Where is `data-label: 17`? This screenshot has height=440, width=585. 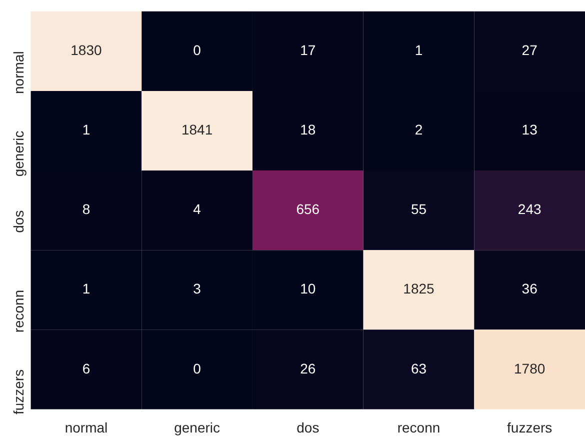 data-label: 17 is located at coordinates (308, 50).